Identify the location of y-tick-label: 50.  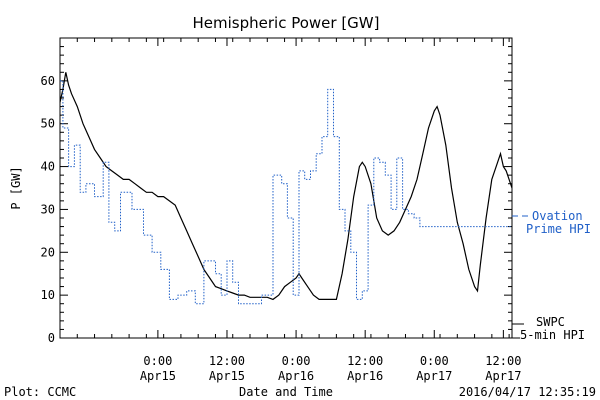
(48, 124).